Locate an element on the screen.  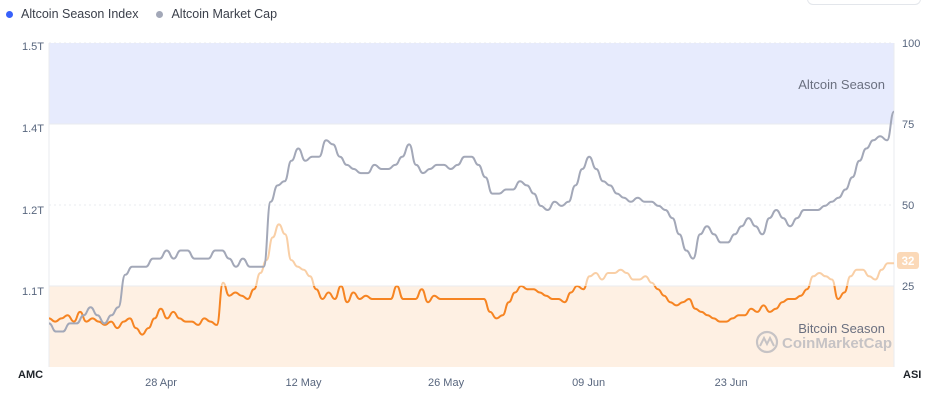
left-tick-label: 1.2T is located at coordinates (33, 211).